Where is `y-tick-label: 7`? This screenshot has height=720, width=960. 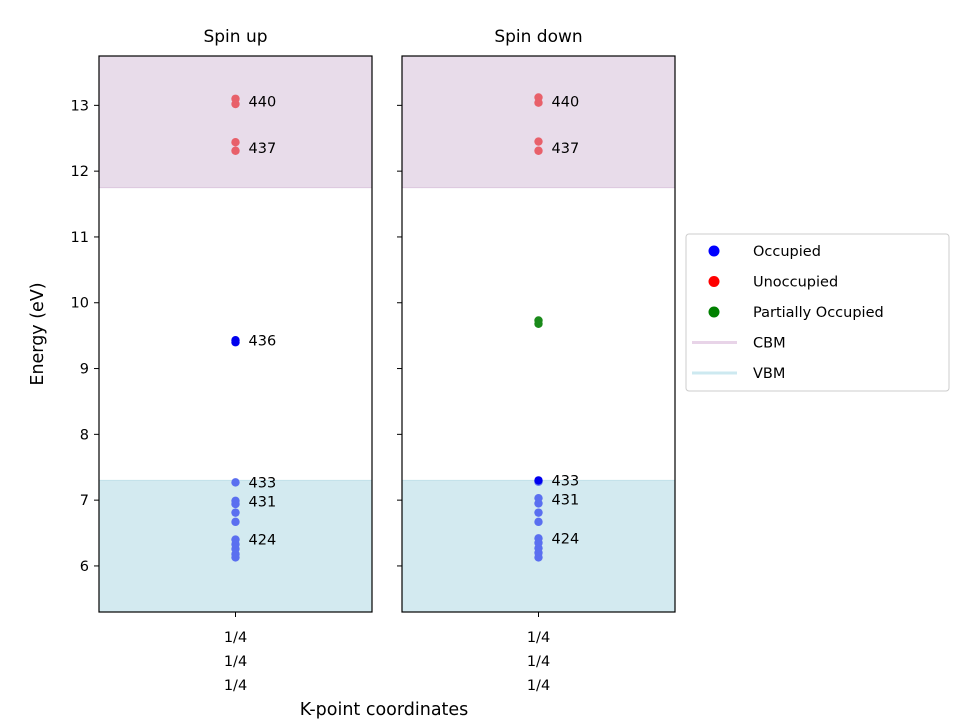 y-tick-label: 7 is located at coordinates (84, 501).